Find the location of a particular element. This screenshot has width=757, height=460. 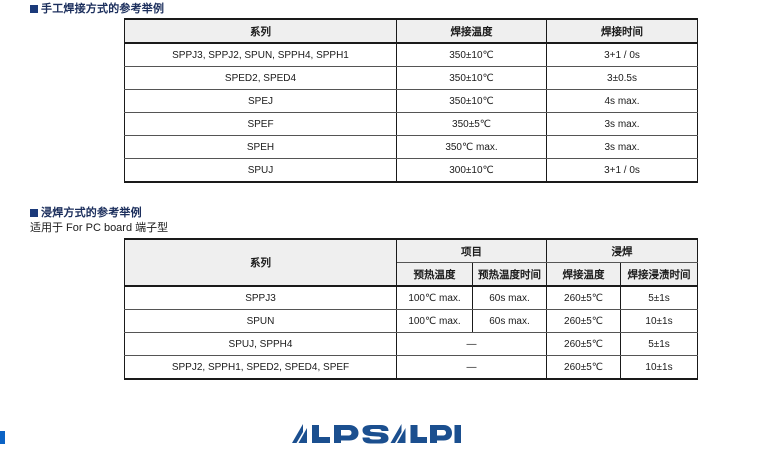

section-2-title: 浸焊方式的参考举例 is located at coordinates (99, 213).